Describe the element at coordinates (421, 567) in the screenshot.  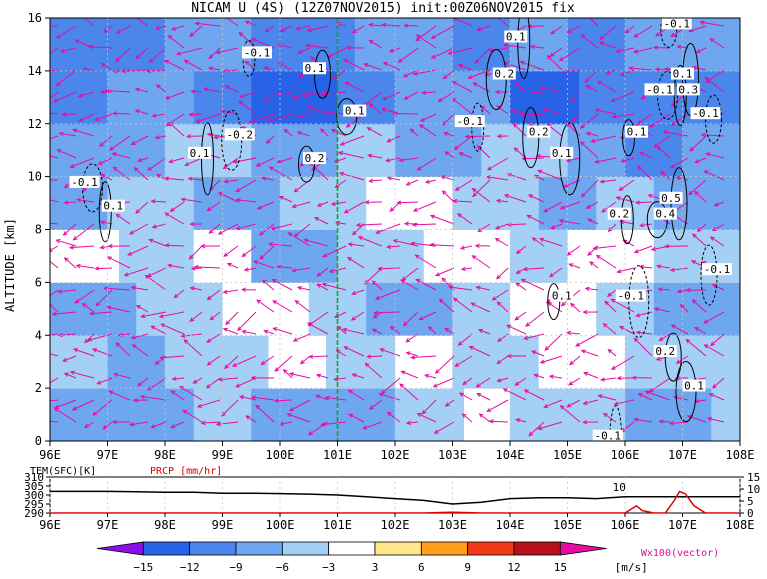
I see `colorbar-label: 6` at that location.